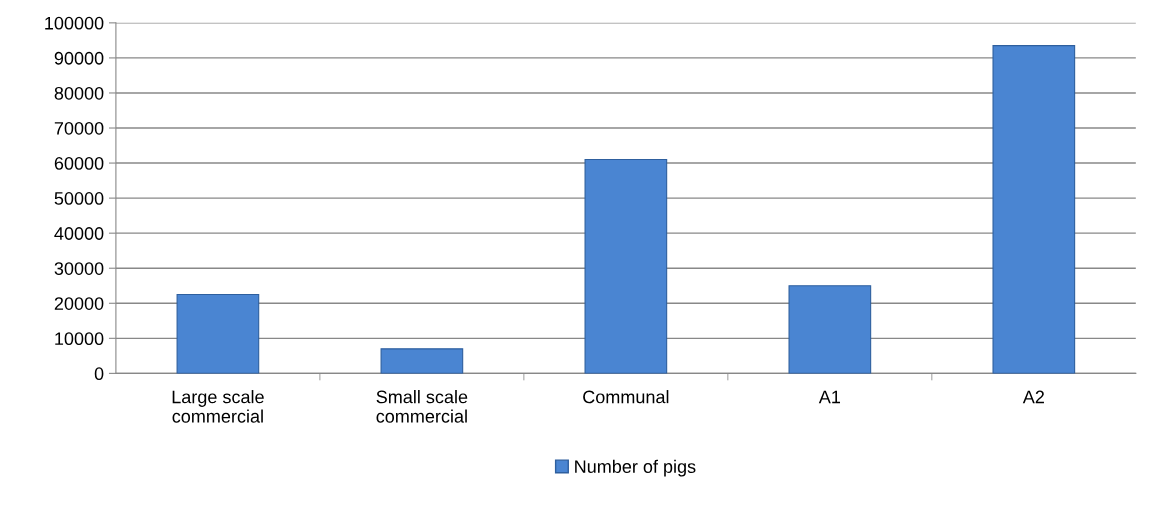  Describe the element at coordinates (829, 397) in the screenshot. I see `x-tick-label: A1` at that location.